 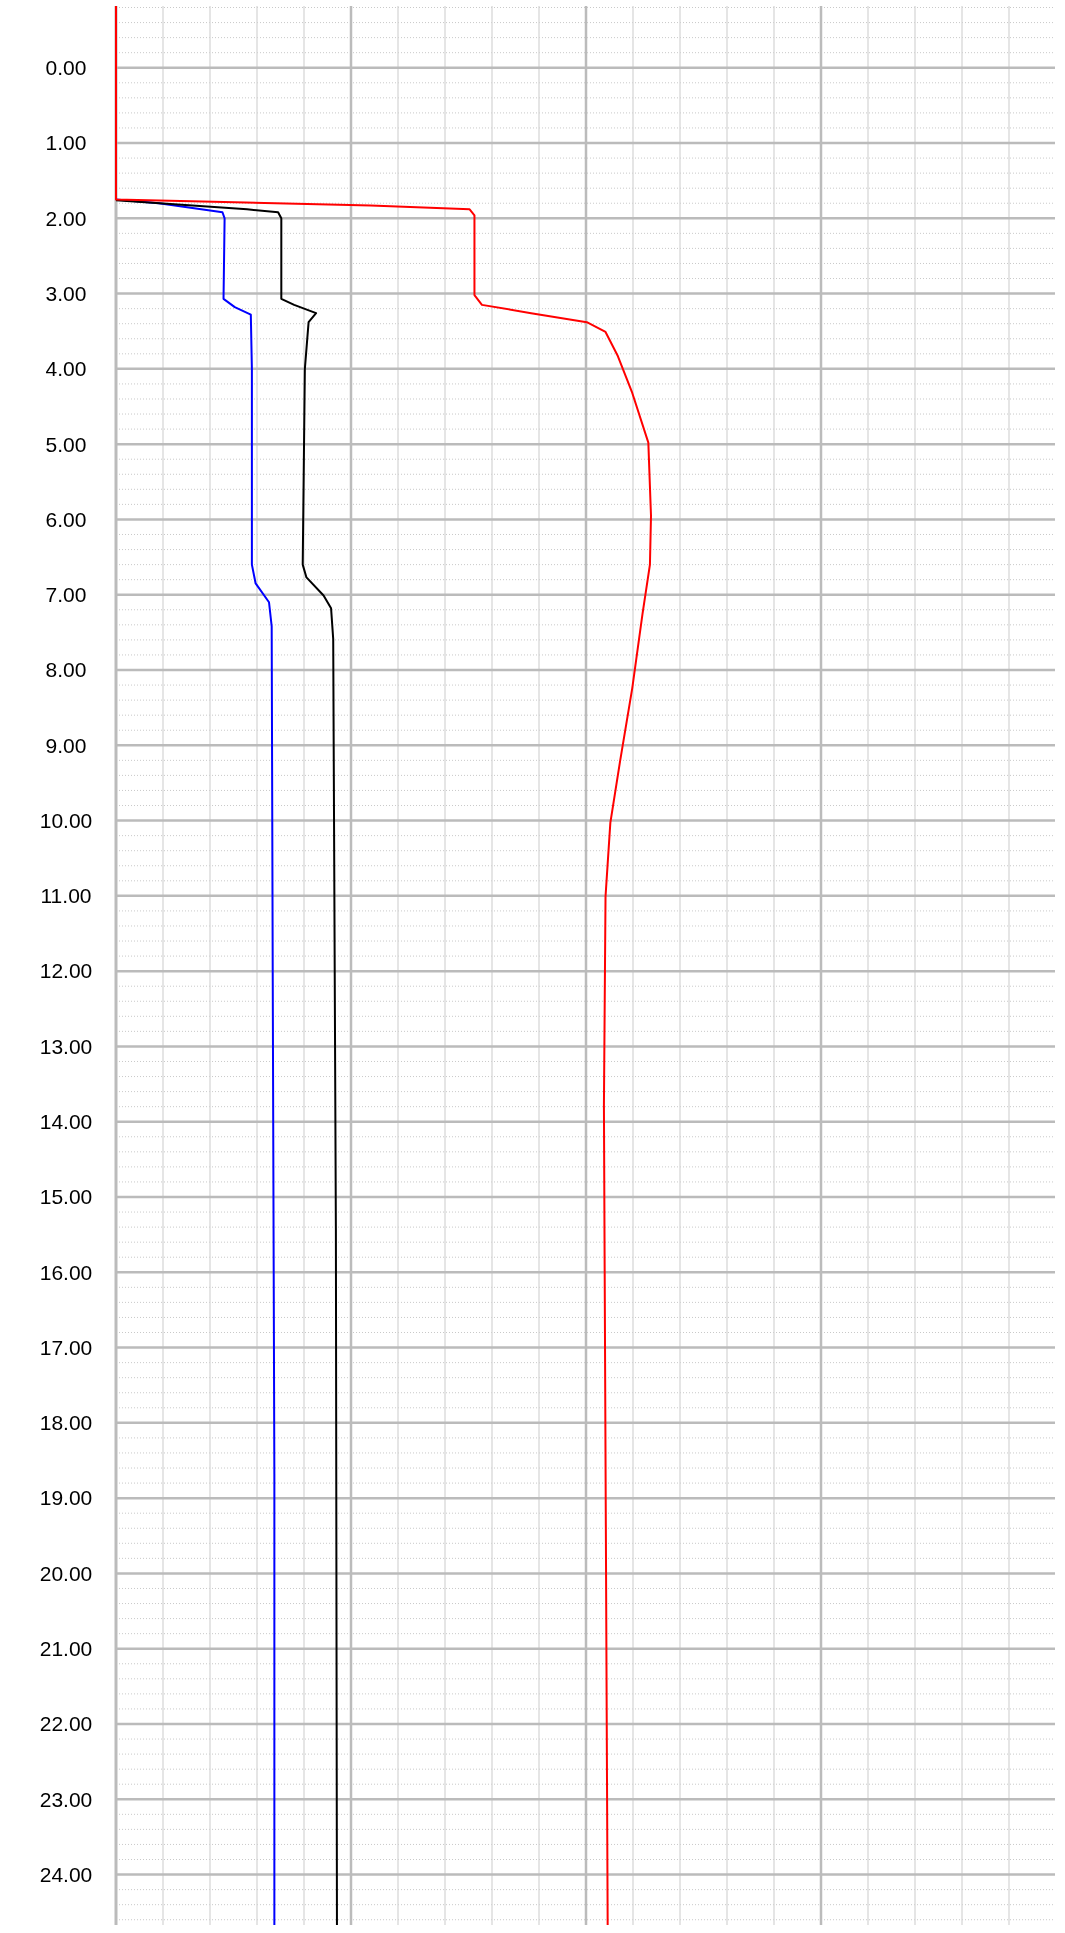 What do you see at coordinates (66, 519) in the screenshot?
I see `y-tick-label: 6.00` at bounding box center [66, 519].